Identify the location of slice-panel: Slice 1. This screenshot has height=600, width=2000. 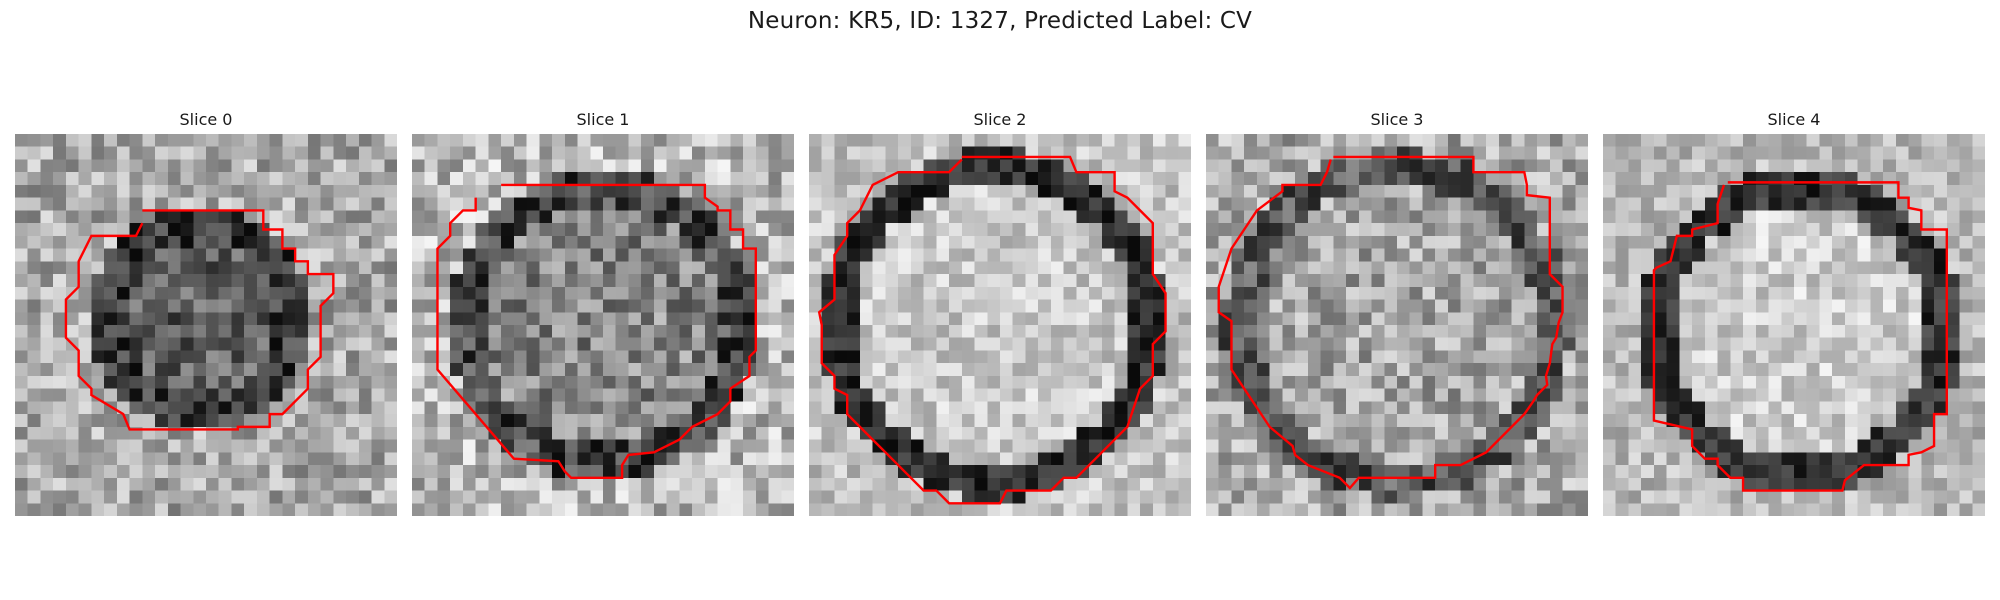
(603, 313).